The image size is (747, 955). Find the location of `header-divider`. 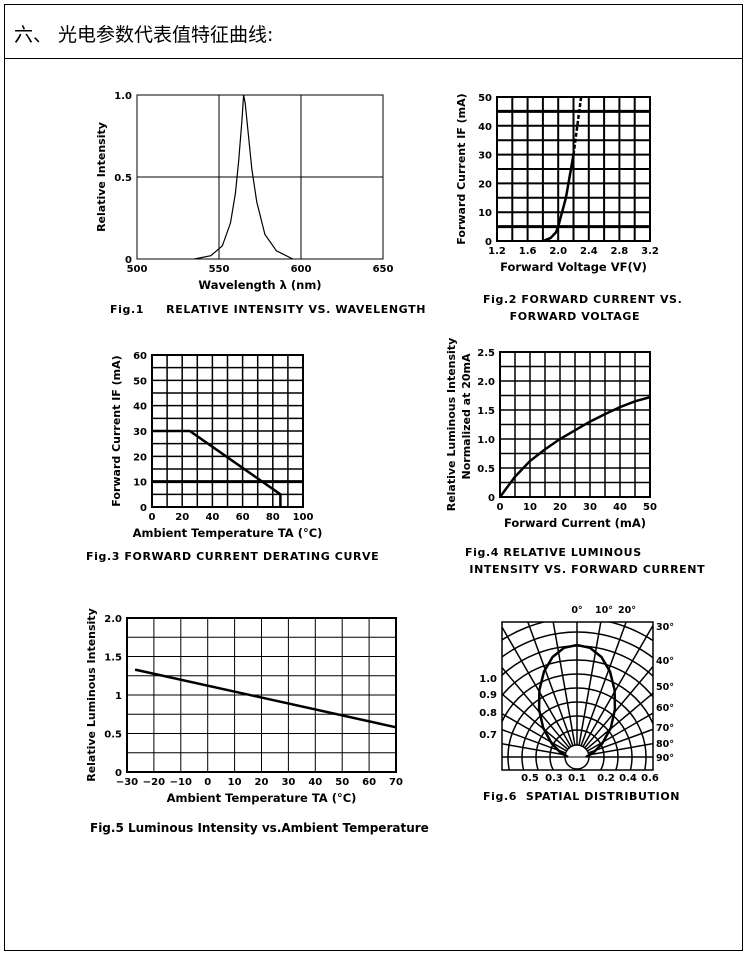

header-divider is located at coordinates (373, 58).